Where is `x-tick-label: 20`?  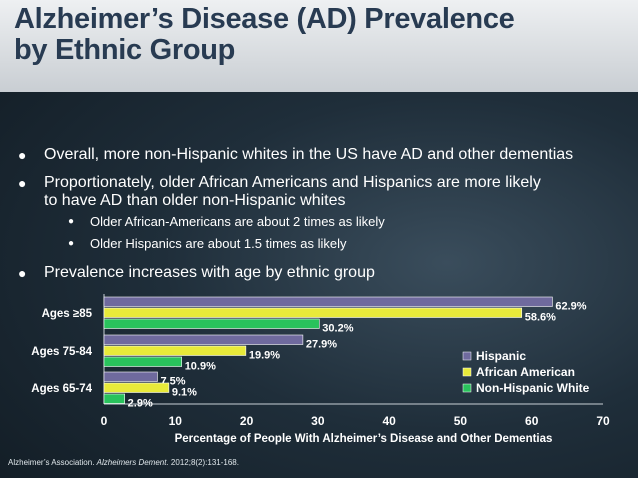 x-tick-label: 20 is located at coordinates (247, 421).